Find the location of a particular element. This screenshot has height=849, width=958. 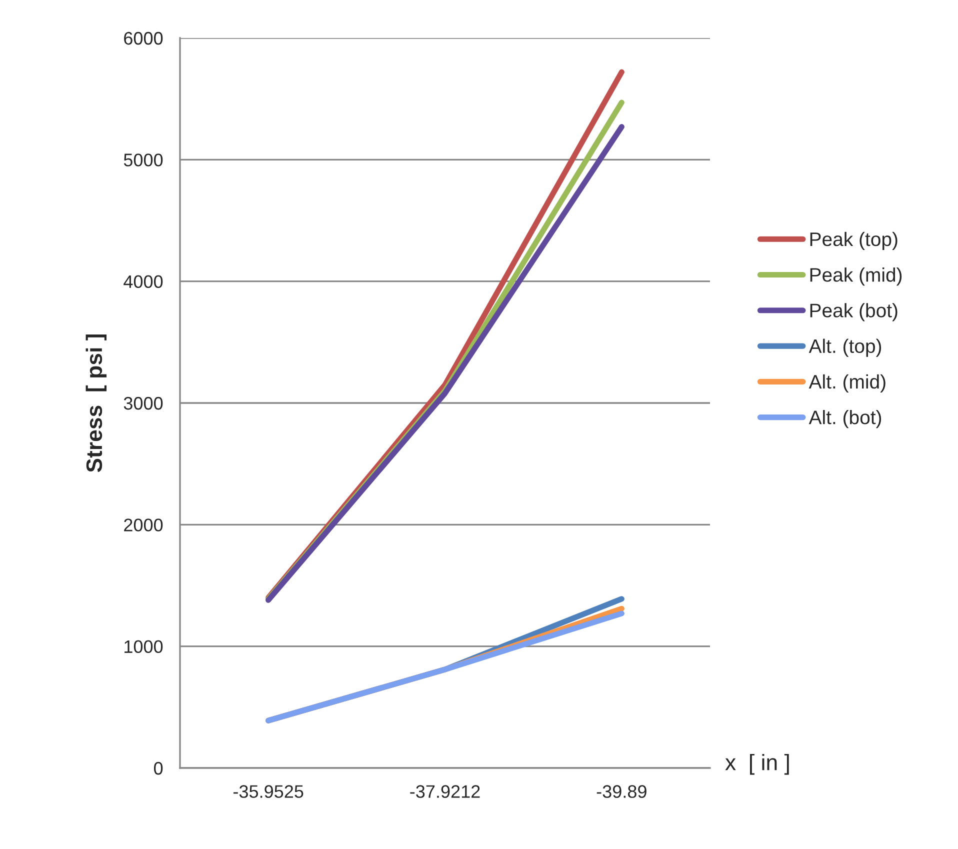

legend-label: Alt. (bot) is located at coordinates (845, 419).